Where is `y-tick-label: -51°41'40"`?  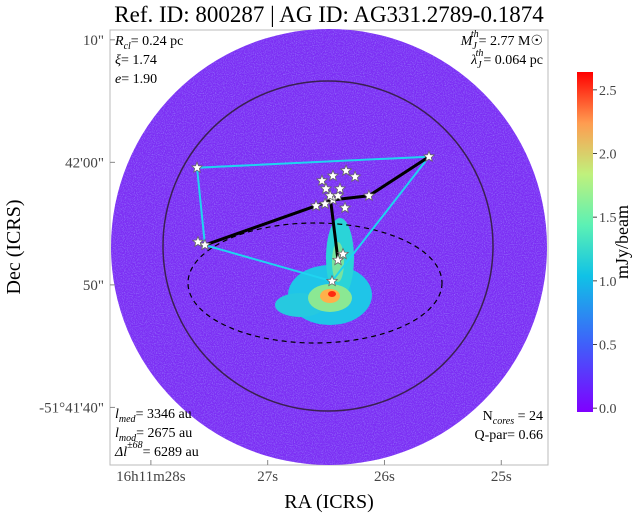
y-tick-label: -51°41'40" is located at coordinates (71, 408).